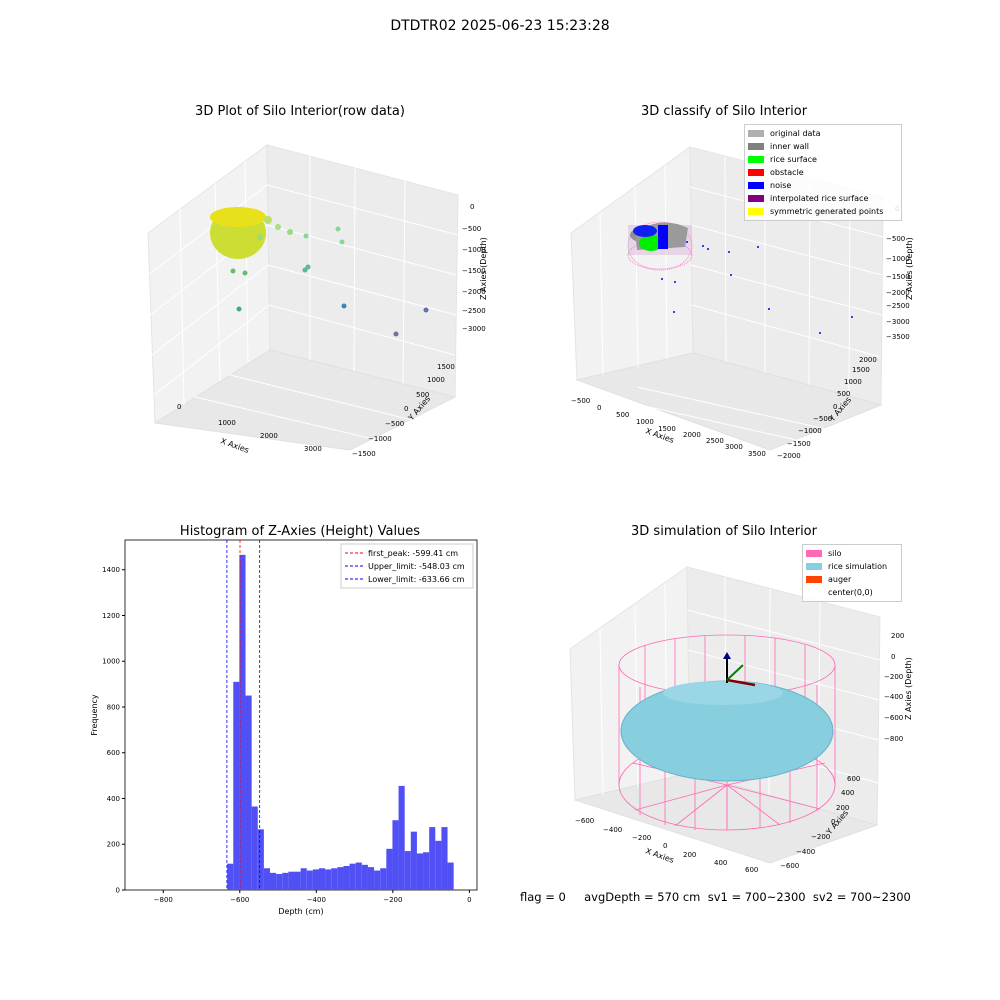 The height and width of the screenshot is (1000, 1000). I want to click on x-tick-label: −600, so click(239, 900).